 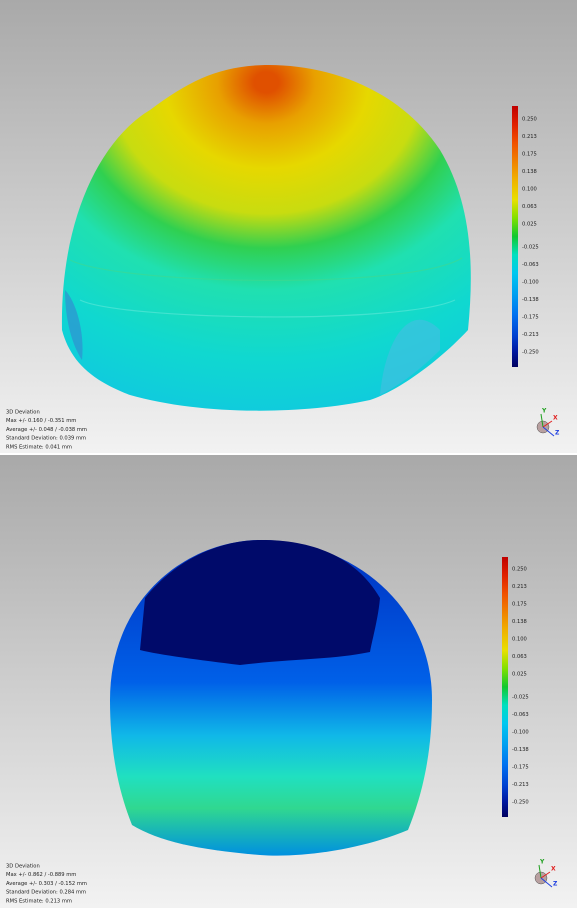 What do you see at coordinates (39, 901) in the screenshot?
I see `stats-line: RMS Estimate: 0.213 mm` at bounding box center [39, 901].